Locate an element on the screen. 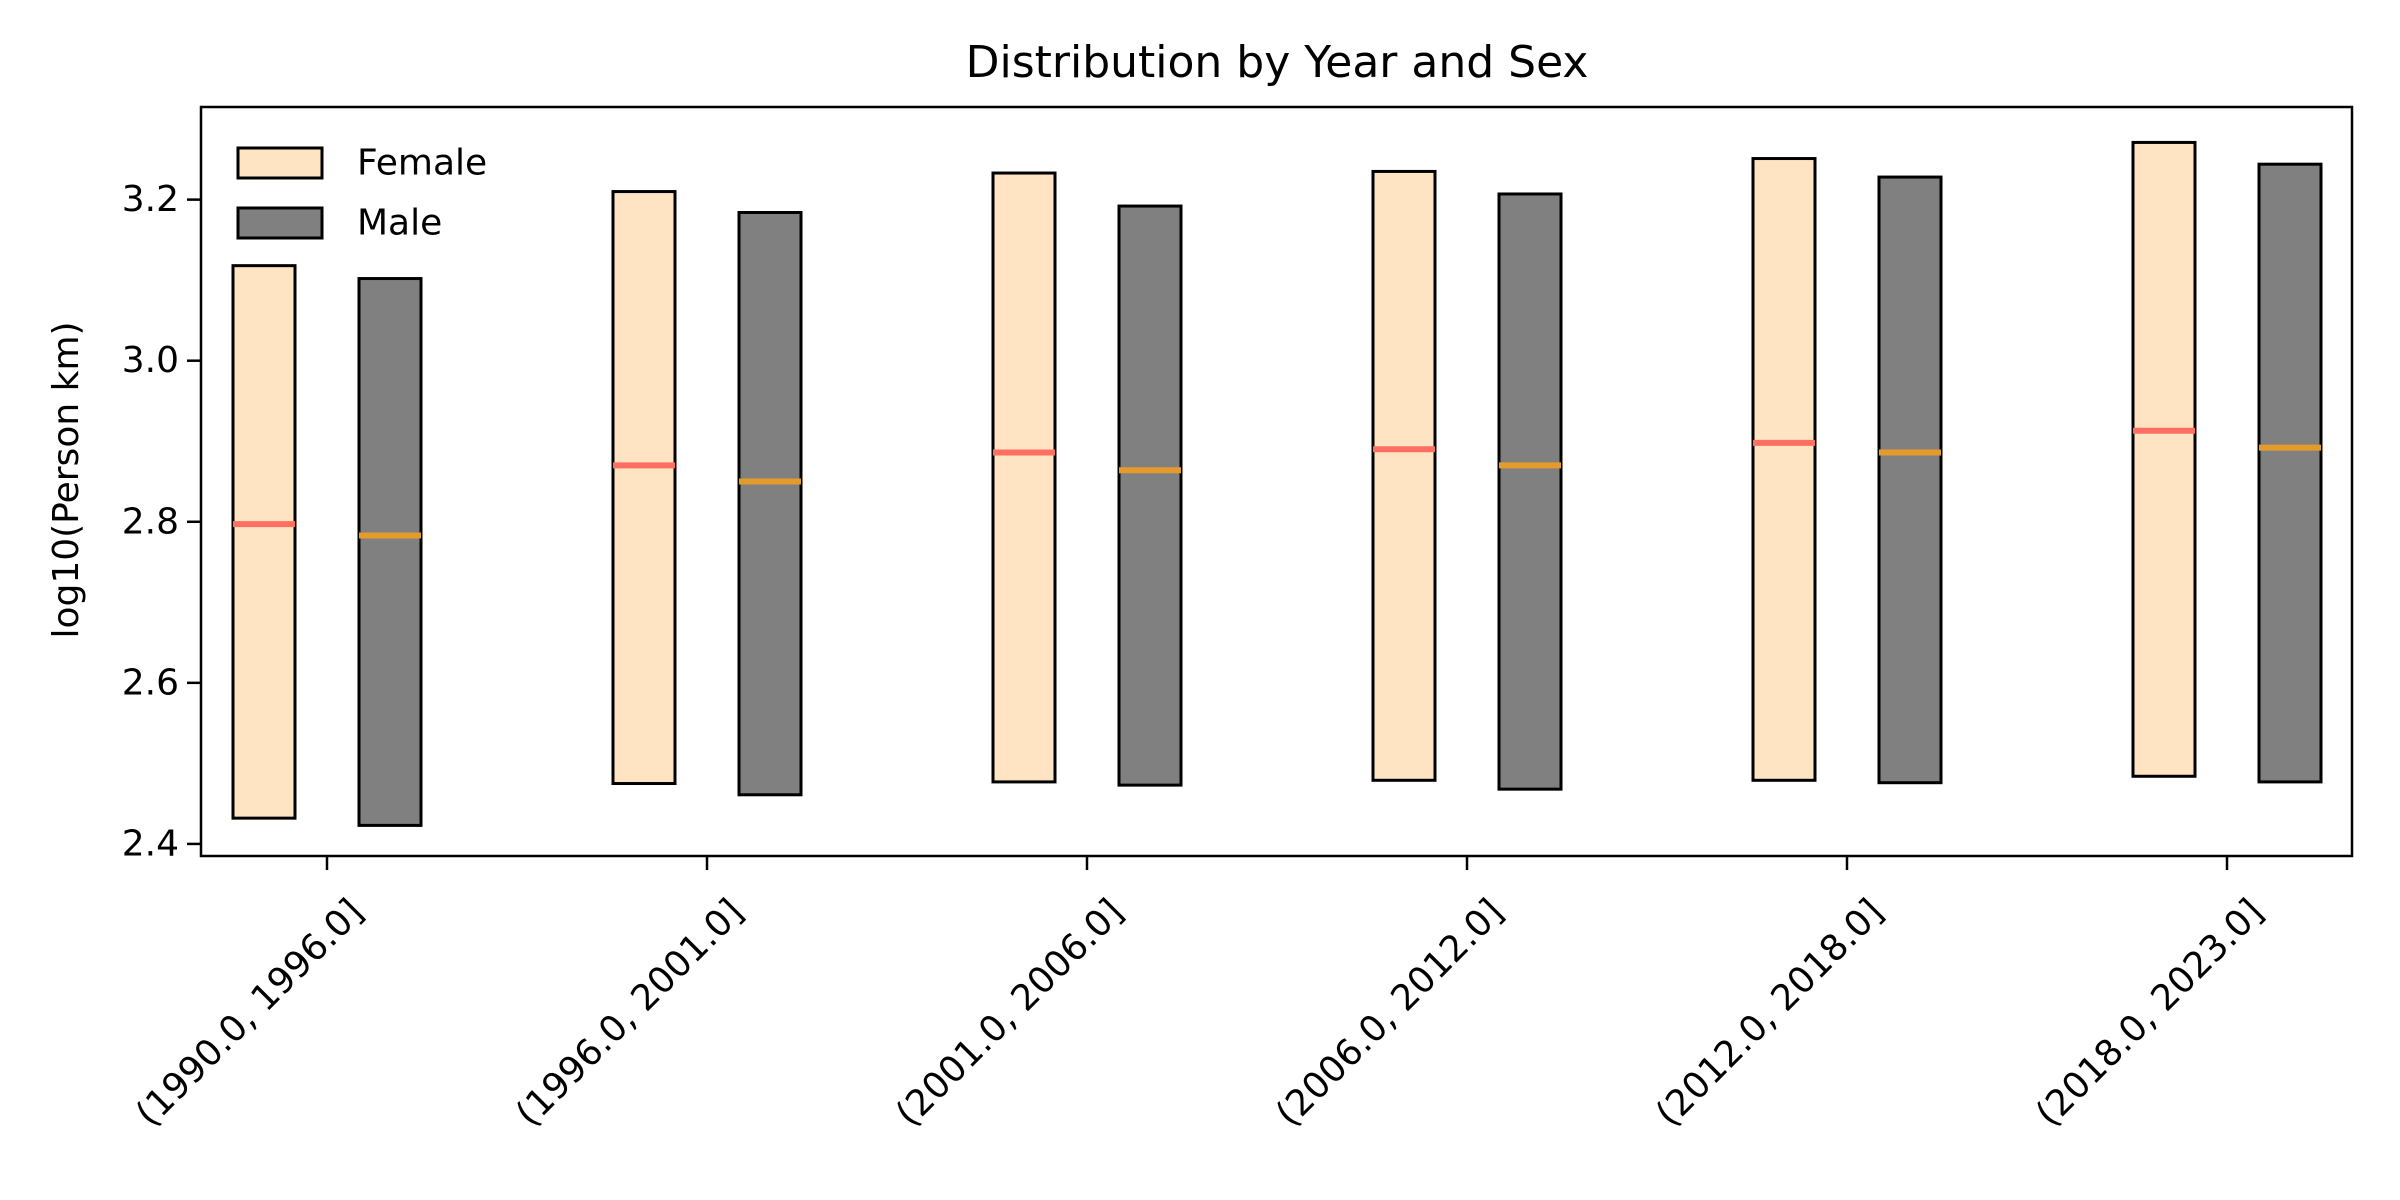 Image resolution: width=2400 pixels, height=1200 pixels. chart-title: Distribution by Year and Sex is located at coordinates (1277, 62).